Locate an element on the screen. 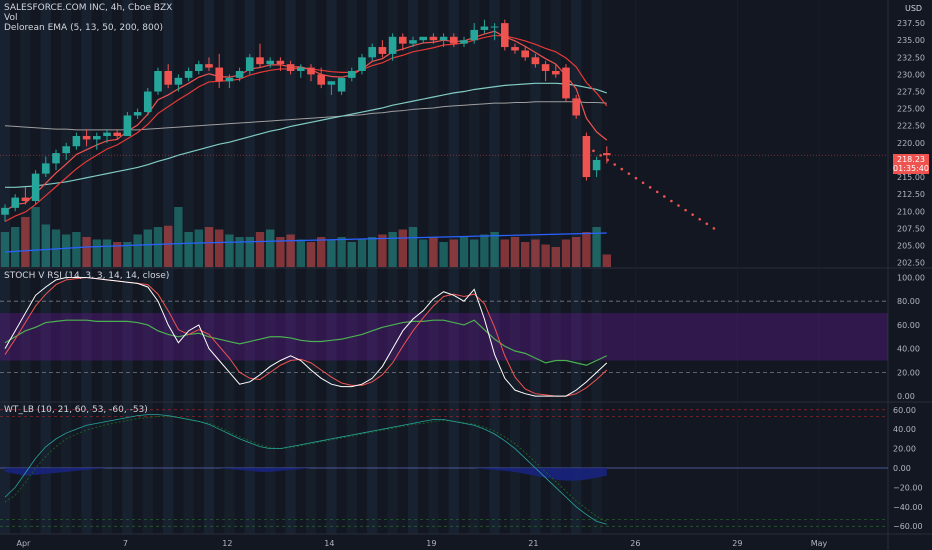  price-tick-label: 207.50 is located at coordinates (911, 228).